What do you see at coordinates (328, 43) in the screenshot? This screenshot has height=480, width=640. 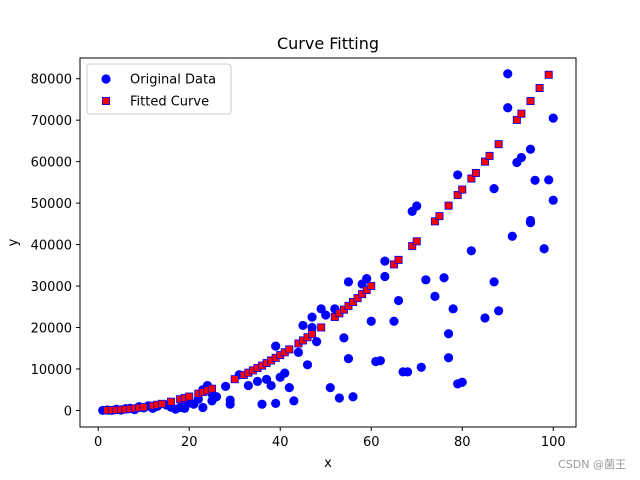 I see `chart-title: Curve Fitting` at bounding box center [328, 43].